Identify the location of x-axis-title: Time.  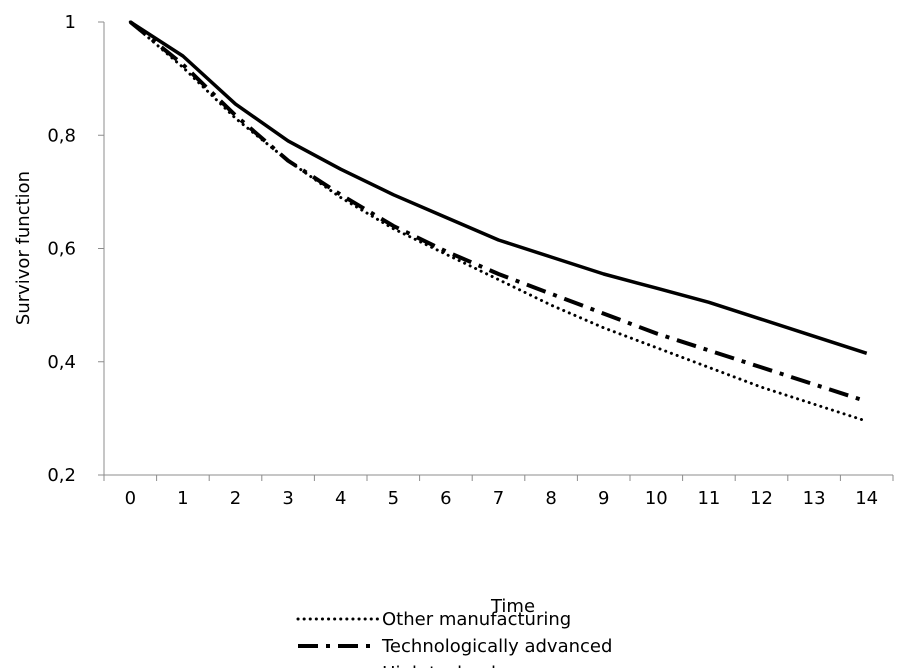
(512, 606).